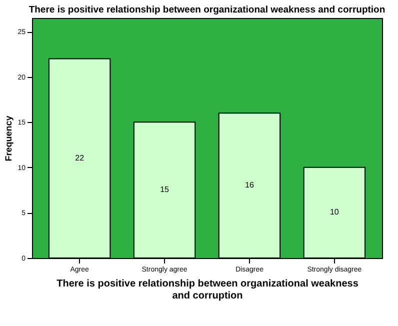  Describe the element at coordinates (249, 185) in the screenshot. I see `data-label: 16` at that location.